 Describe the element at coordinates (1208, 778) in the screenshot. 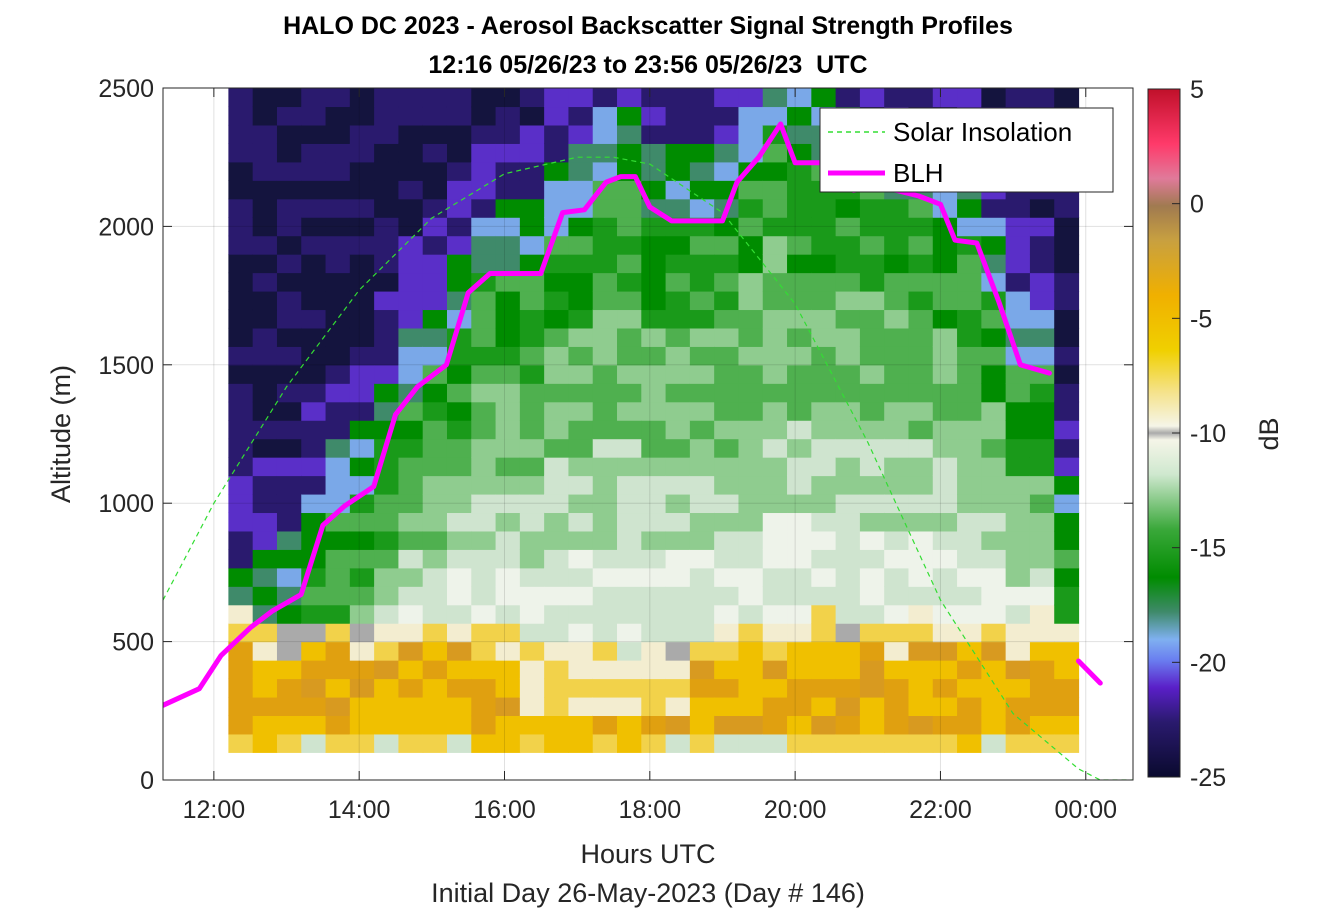

I see `colorbar-tick-label: -25` at that location.